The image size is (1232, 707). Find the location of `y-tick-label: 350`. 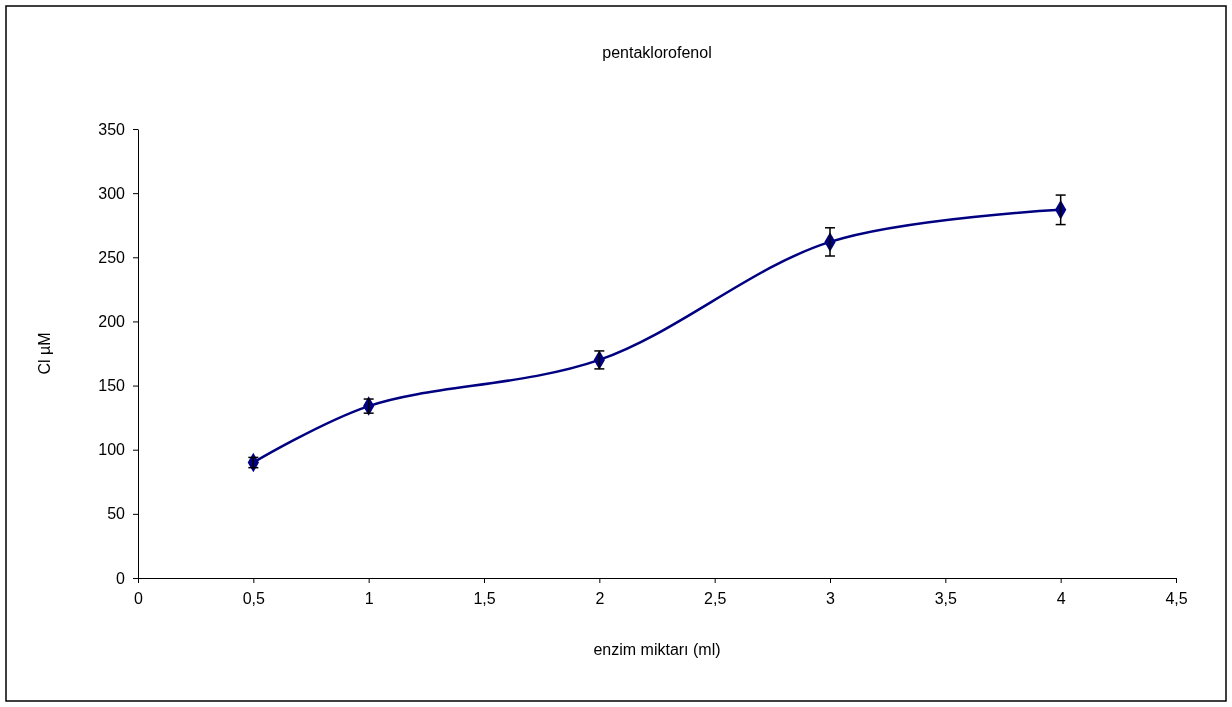

y-tick-label: 350 is located at coordinates (112, 129).